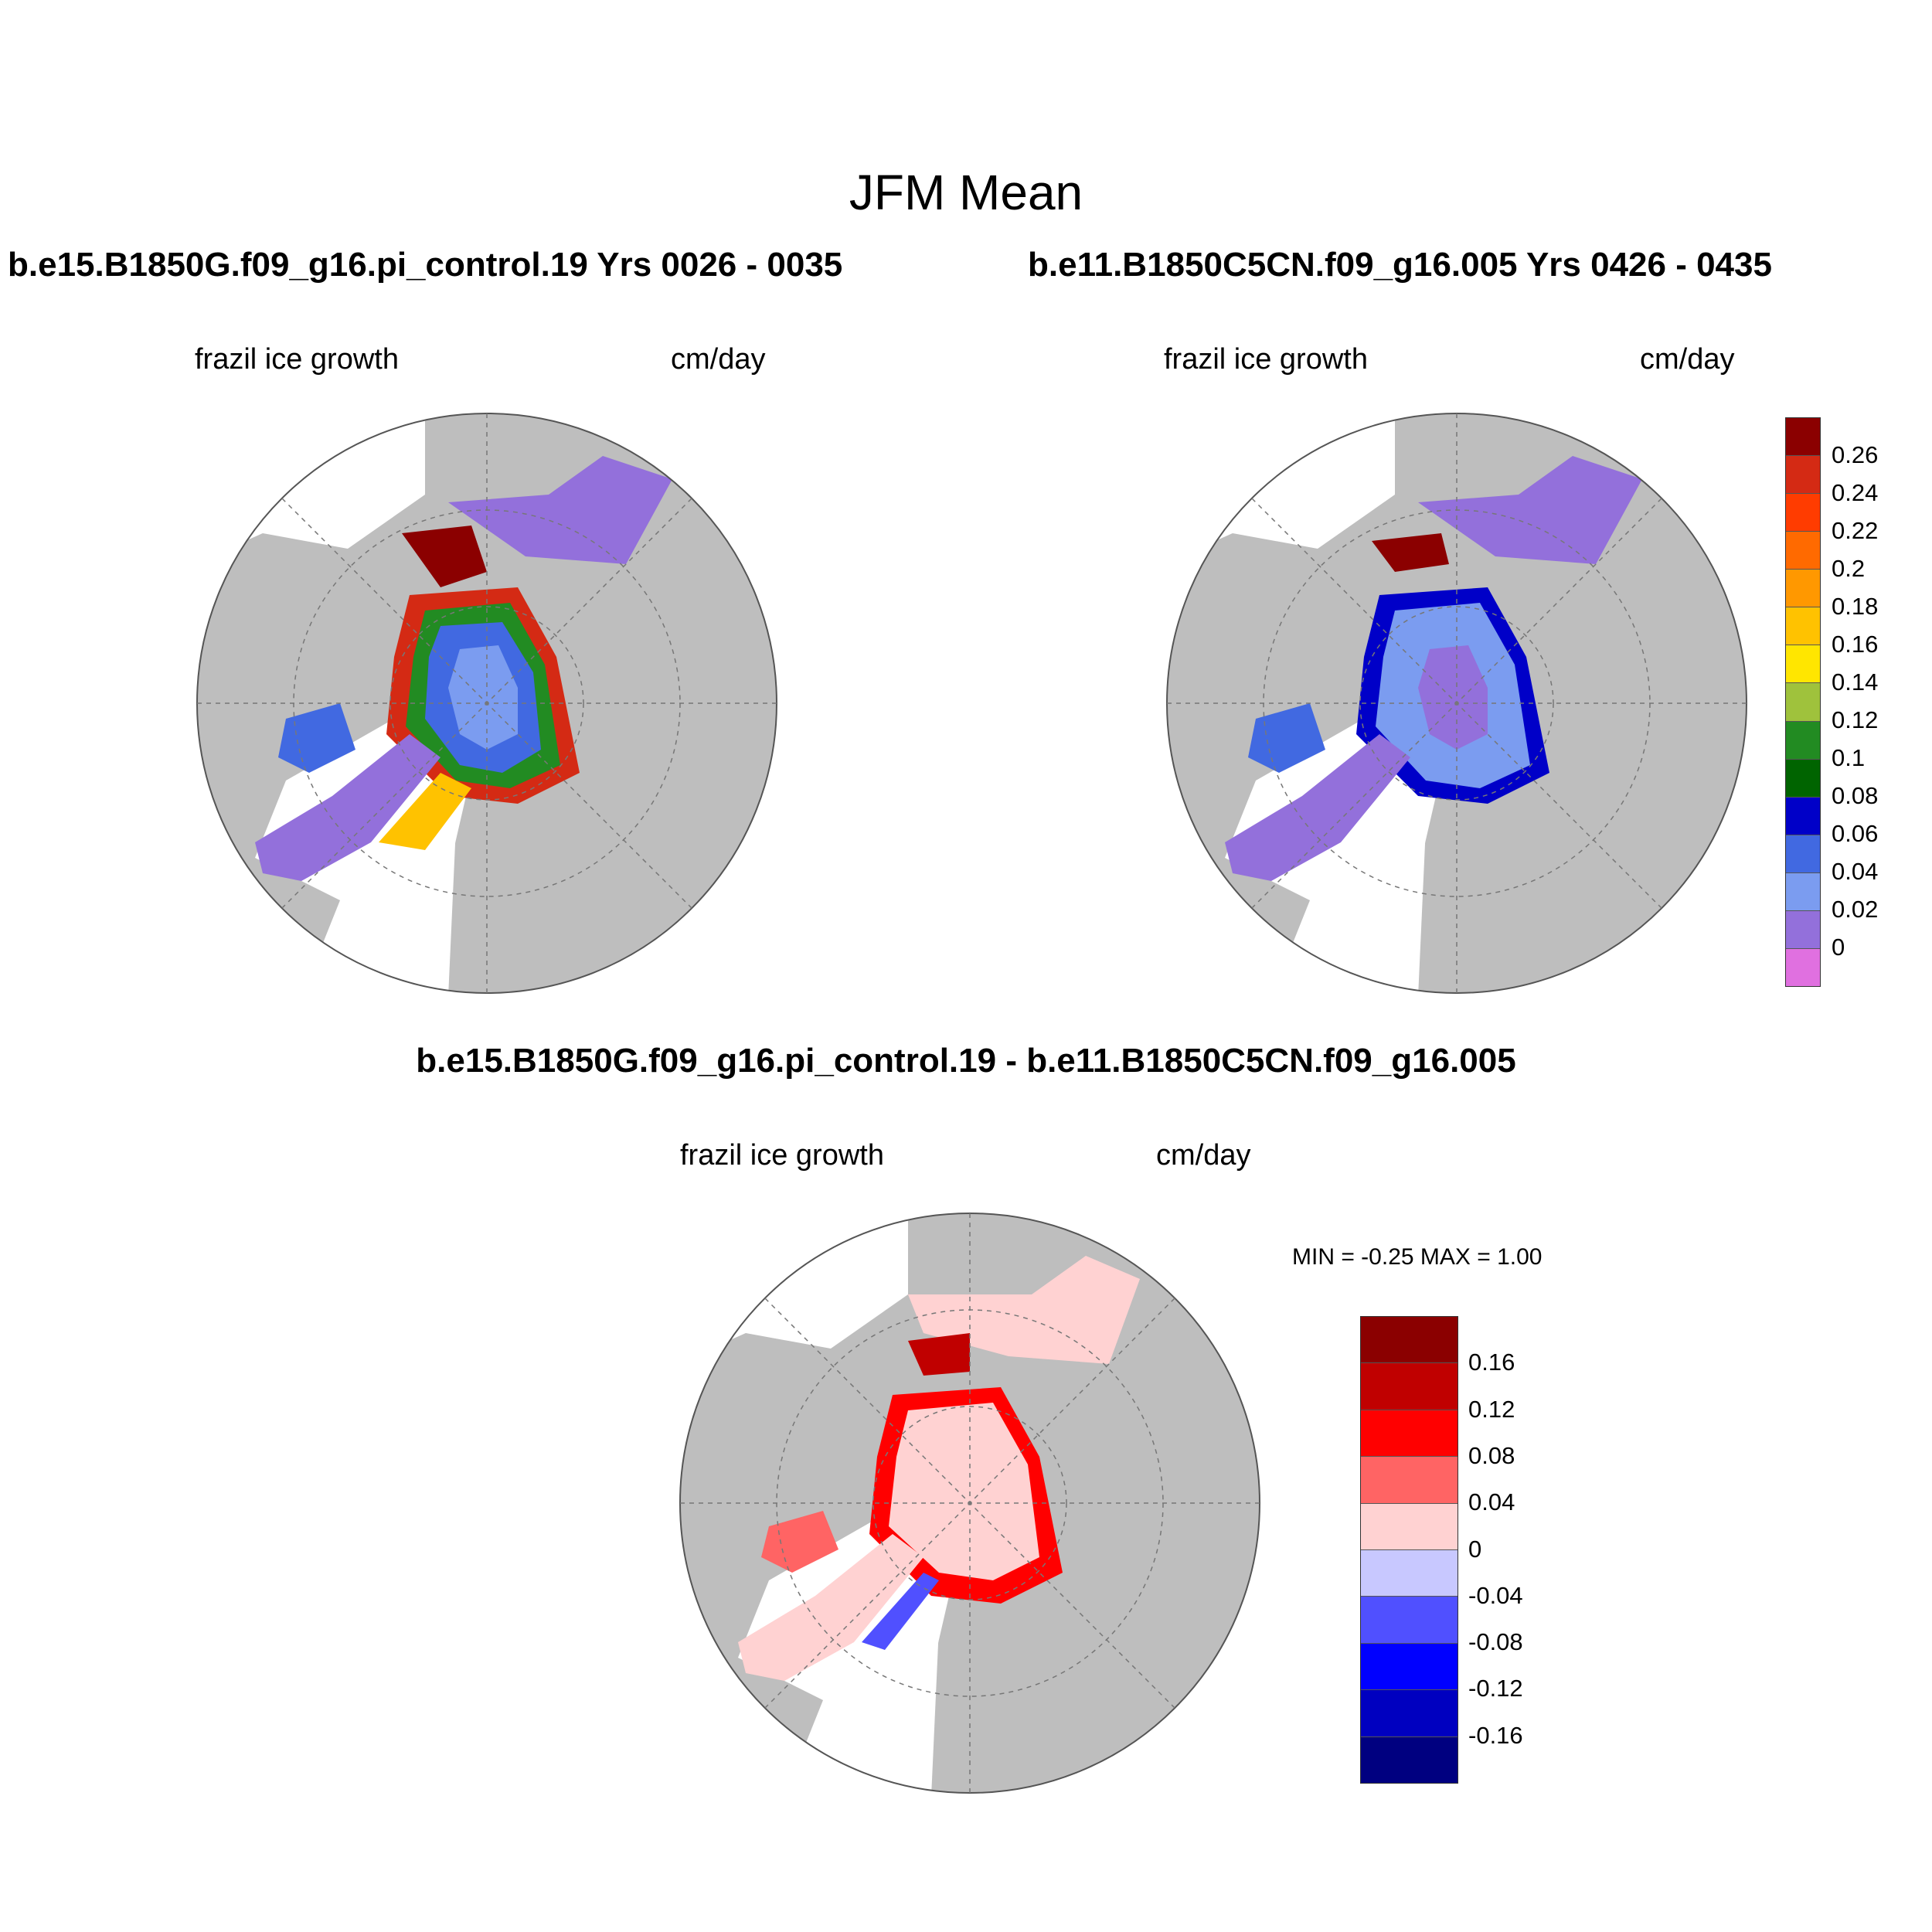 The height and width of the screenshot is (1932, 1932). I want to click on polar-map-difference, so click(970, 1504).